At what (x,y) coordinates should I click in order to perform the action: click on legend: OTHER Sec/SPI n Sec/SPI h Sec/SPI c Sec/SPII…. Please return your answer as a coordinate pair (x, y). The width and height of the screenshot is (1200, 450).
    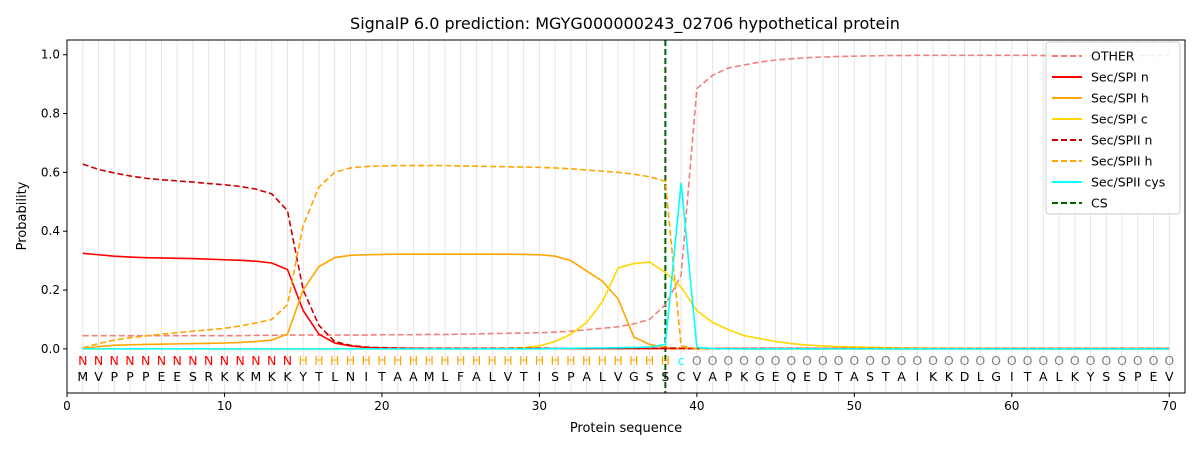
    Looking at the image, I should click on (1113, 128).